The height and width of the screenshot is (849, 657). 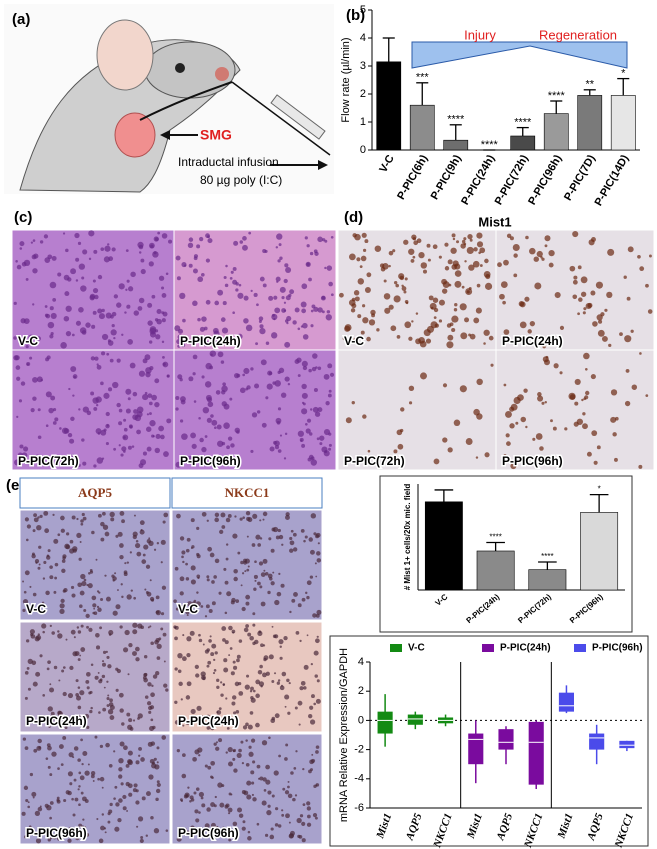 I want to click on chart-frame, so click(x=506, y=554).